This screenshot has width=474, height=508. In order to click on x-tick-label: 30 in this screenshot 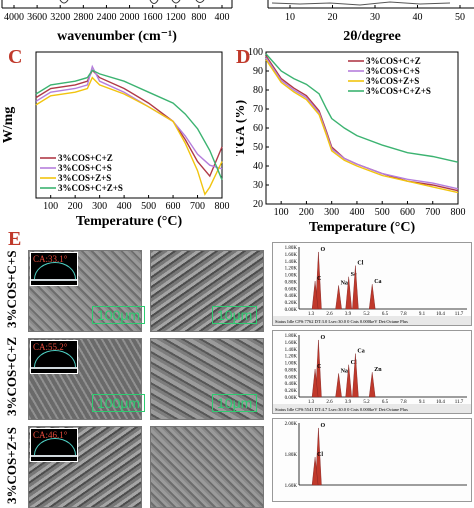, I will do `click(375, 17)`.